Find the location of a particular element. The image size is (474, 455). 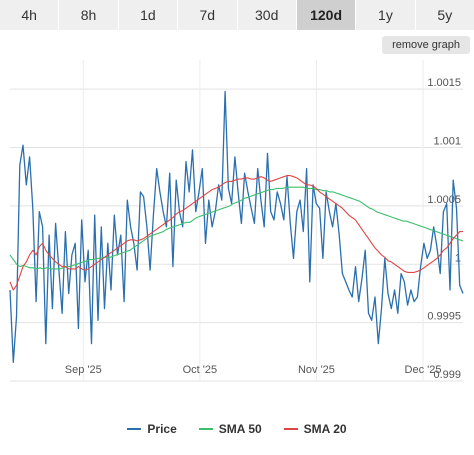

legend-label: SMA 50 is located at coordinates (240, 429).